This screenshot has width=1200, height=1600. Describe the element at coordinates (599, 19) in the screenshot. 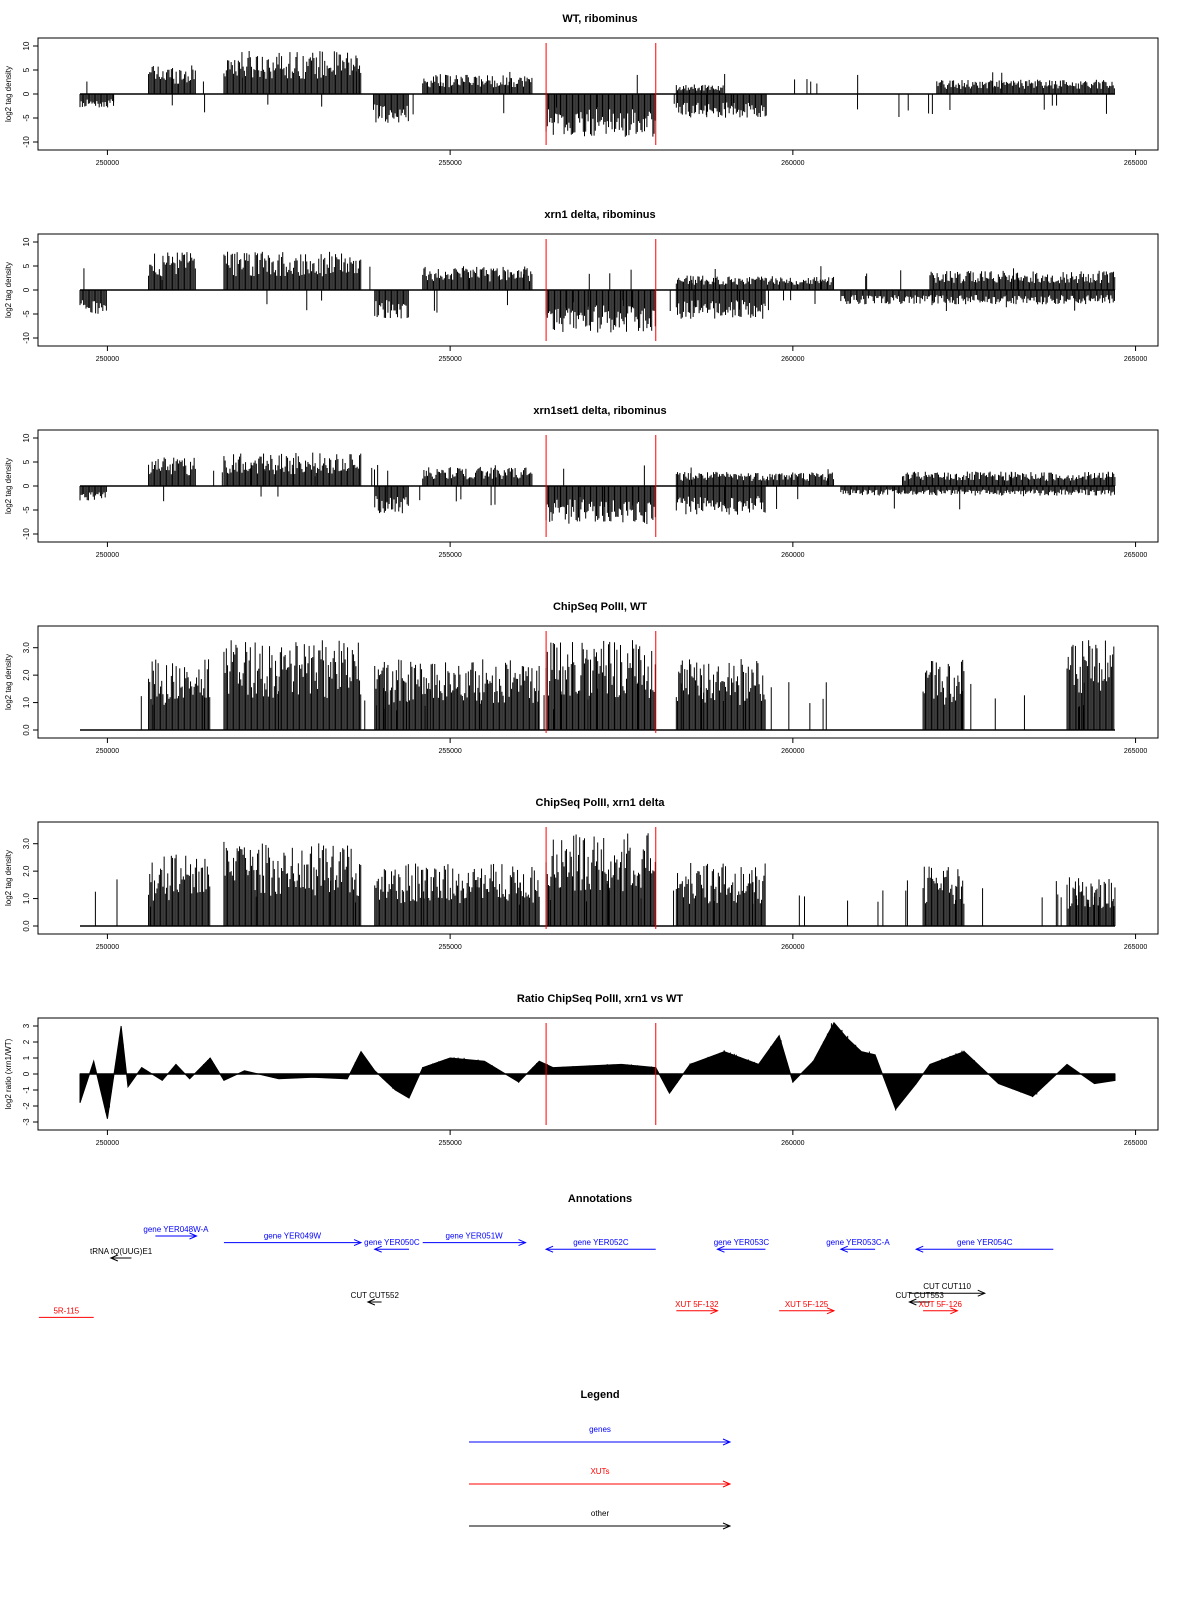

I see `chart-title: WT, ribominus` at that location.